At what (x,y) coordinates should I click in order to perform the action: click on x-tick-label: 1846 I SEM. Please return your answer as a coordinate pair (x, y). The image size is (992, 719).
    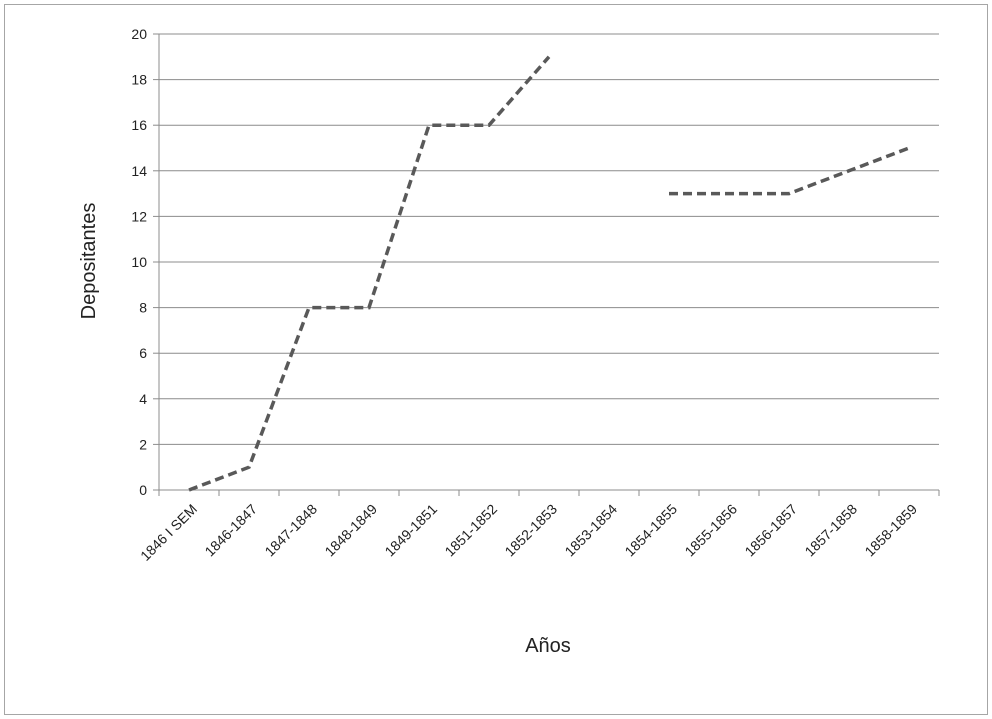
    Looking at the image, I should click on (168, 532).